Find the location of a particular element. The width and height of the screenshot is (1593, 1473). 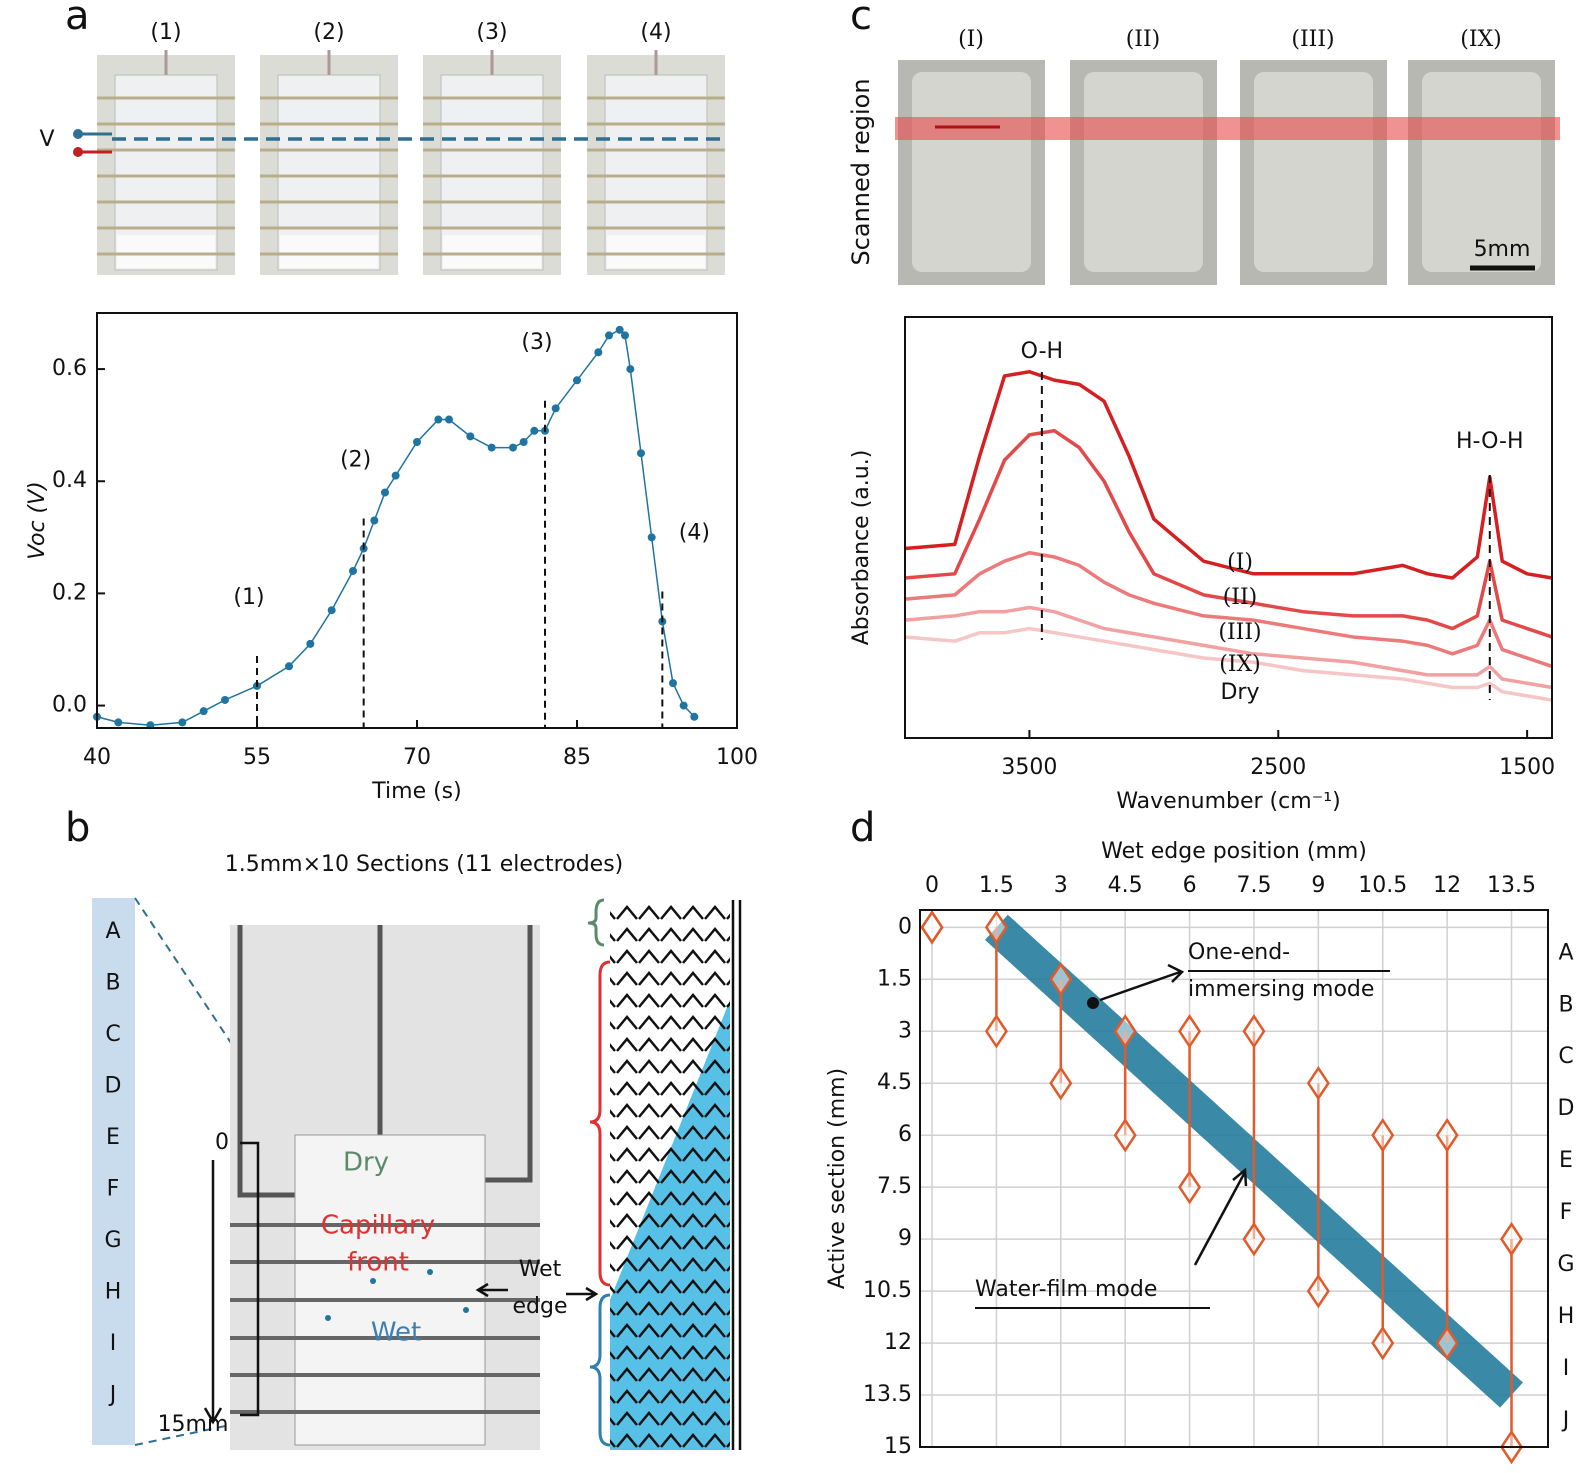

section-label: G is located at coordinates (112, 1240).